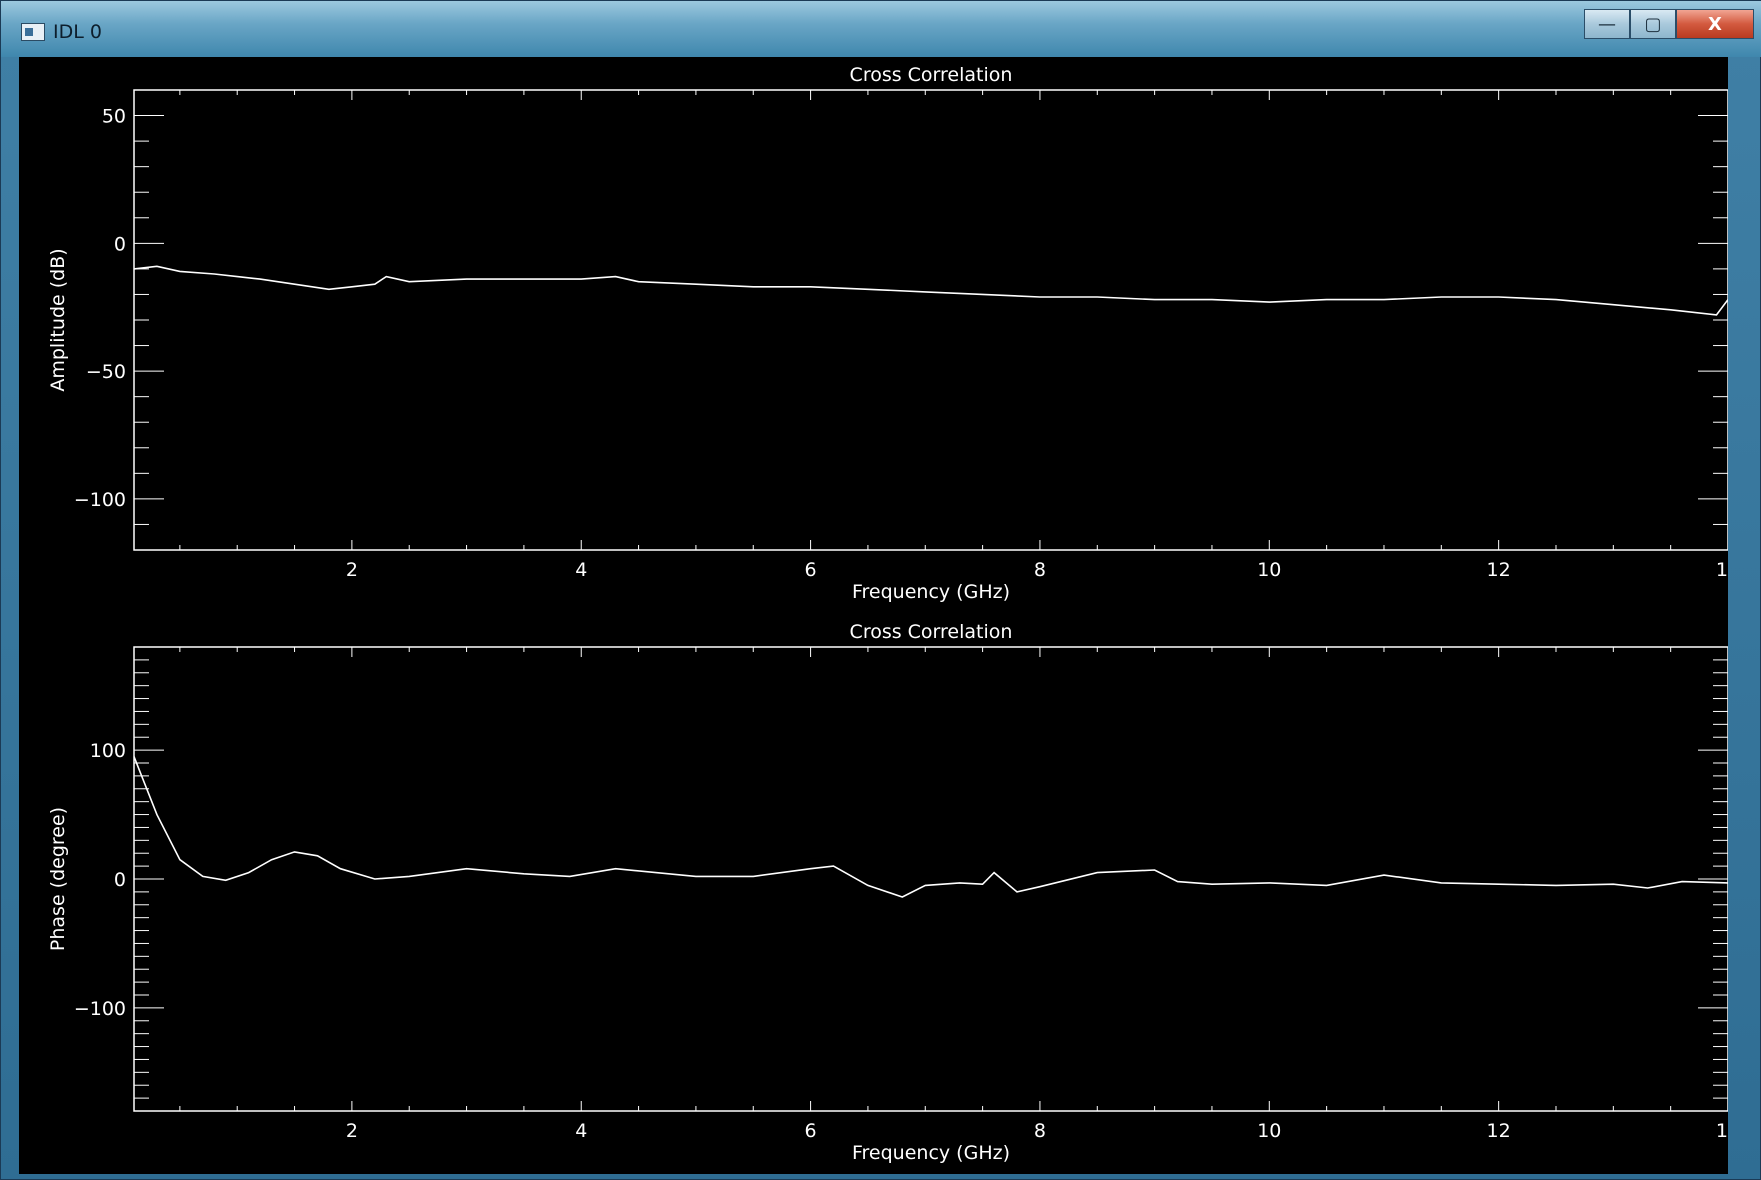 This screenshot has height=1180, width=1761. I want to click on title-bar: IDL 0 — ▢ X, so click(881, 29).